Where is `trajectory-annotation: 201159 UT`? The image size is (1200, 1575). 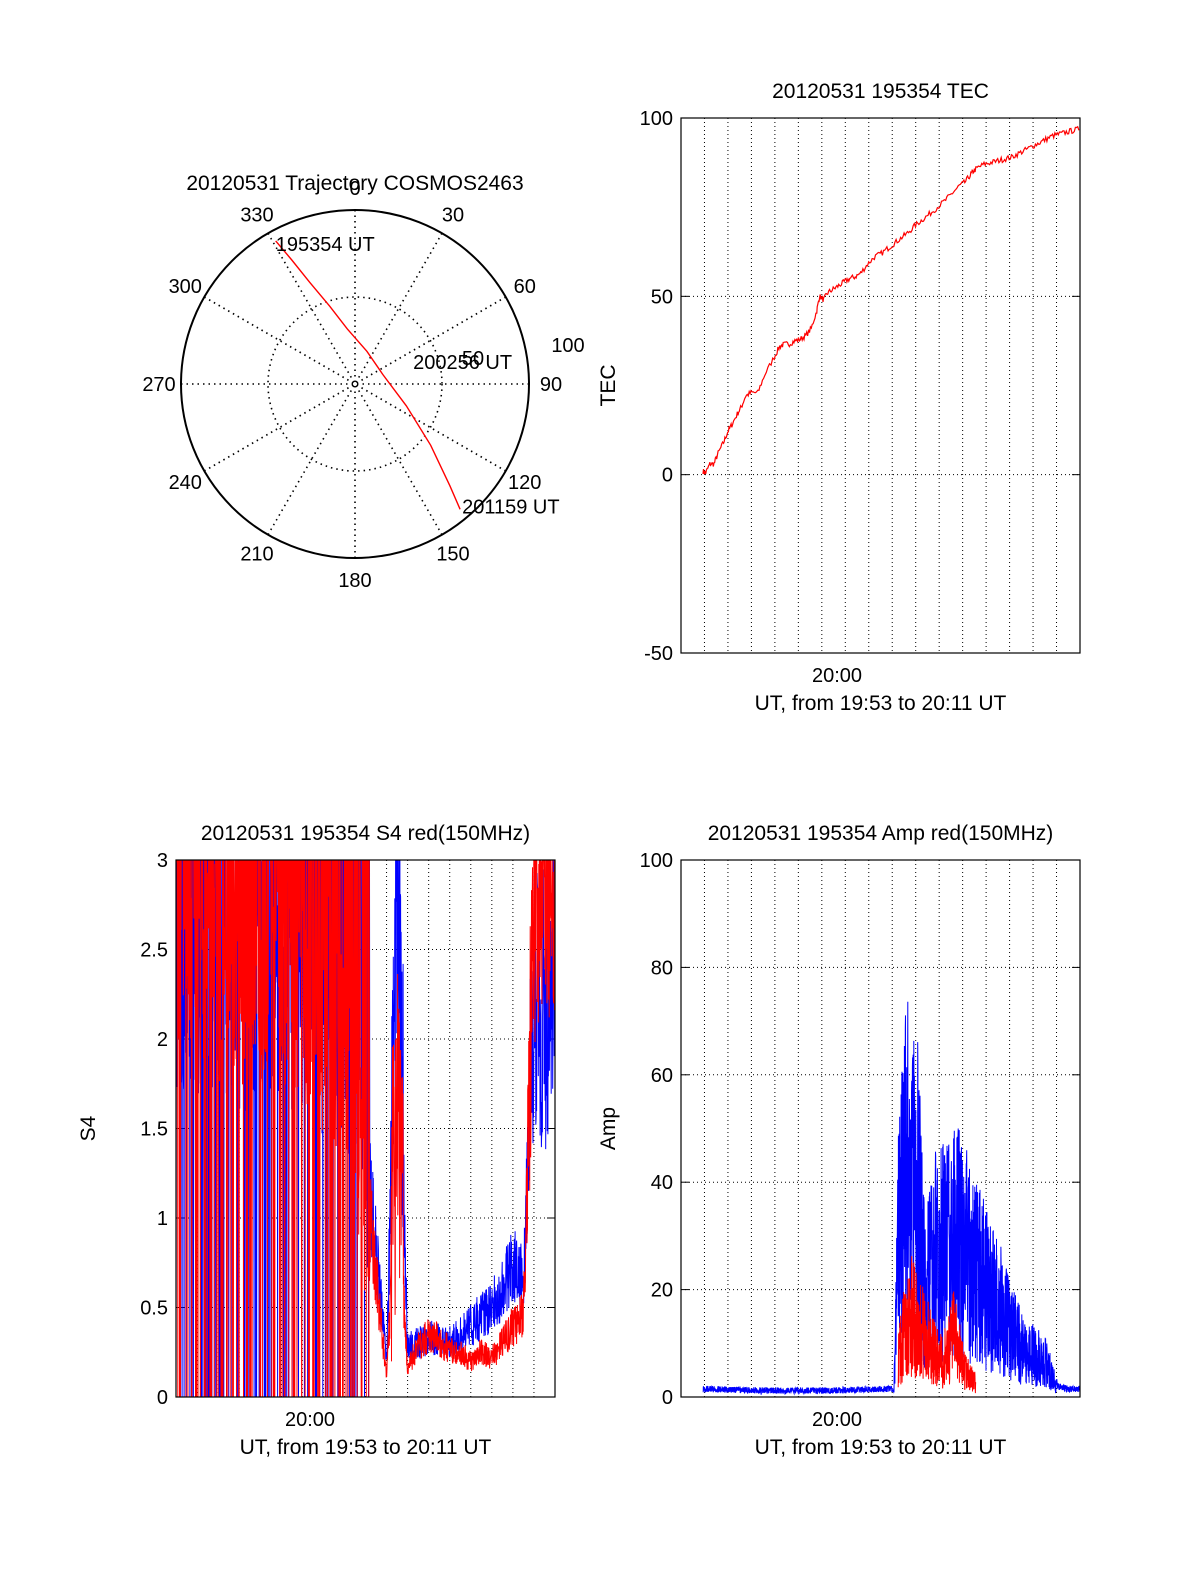
trajectory-annotation: 201159 UT is located at coordinates (510, 507).